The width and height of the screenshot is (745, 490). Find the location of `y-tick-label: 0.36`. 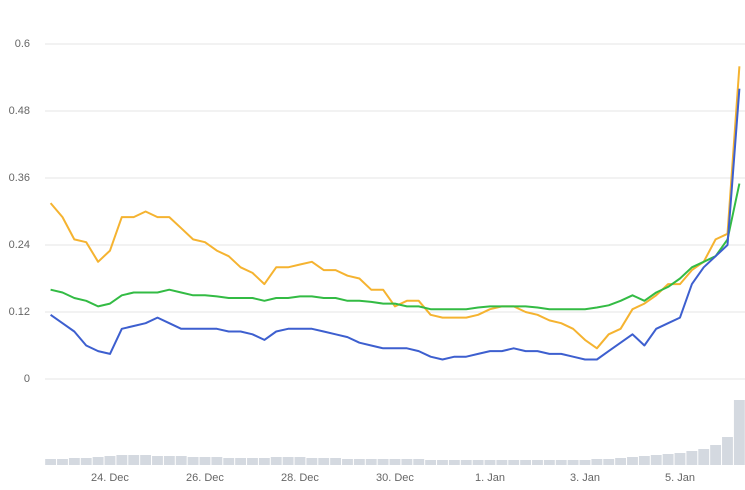

y-tick-label: 0.36 is located at coordinates (19, 178).